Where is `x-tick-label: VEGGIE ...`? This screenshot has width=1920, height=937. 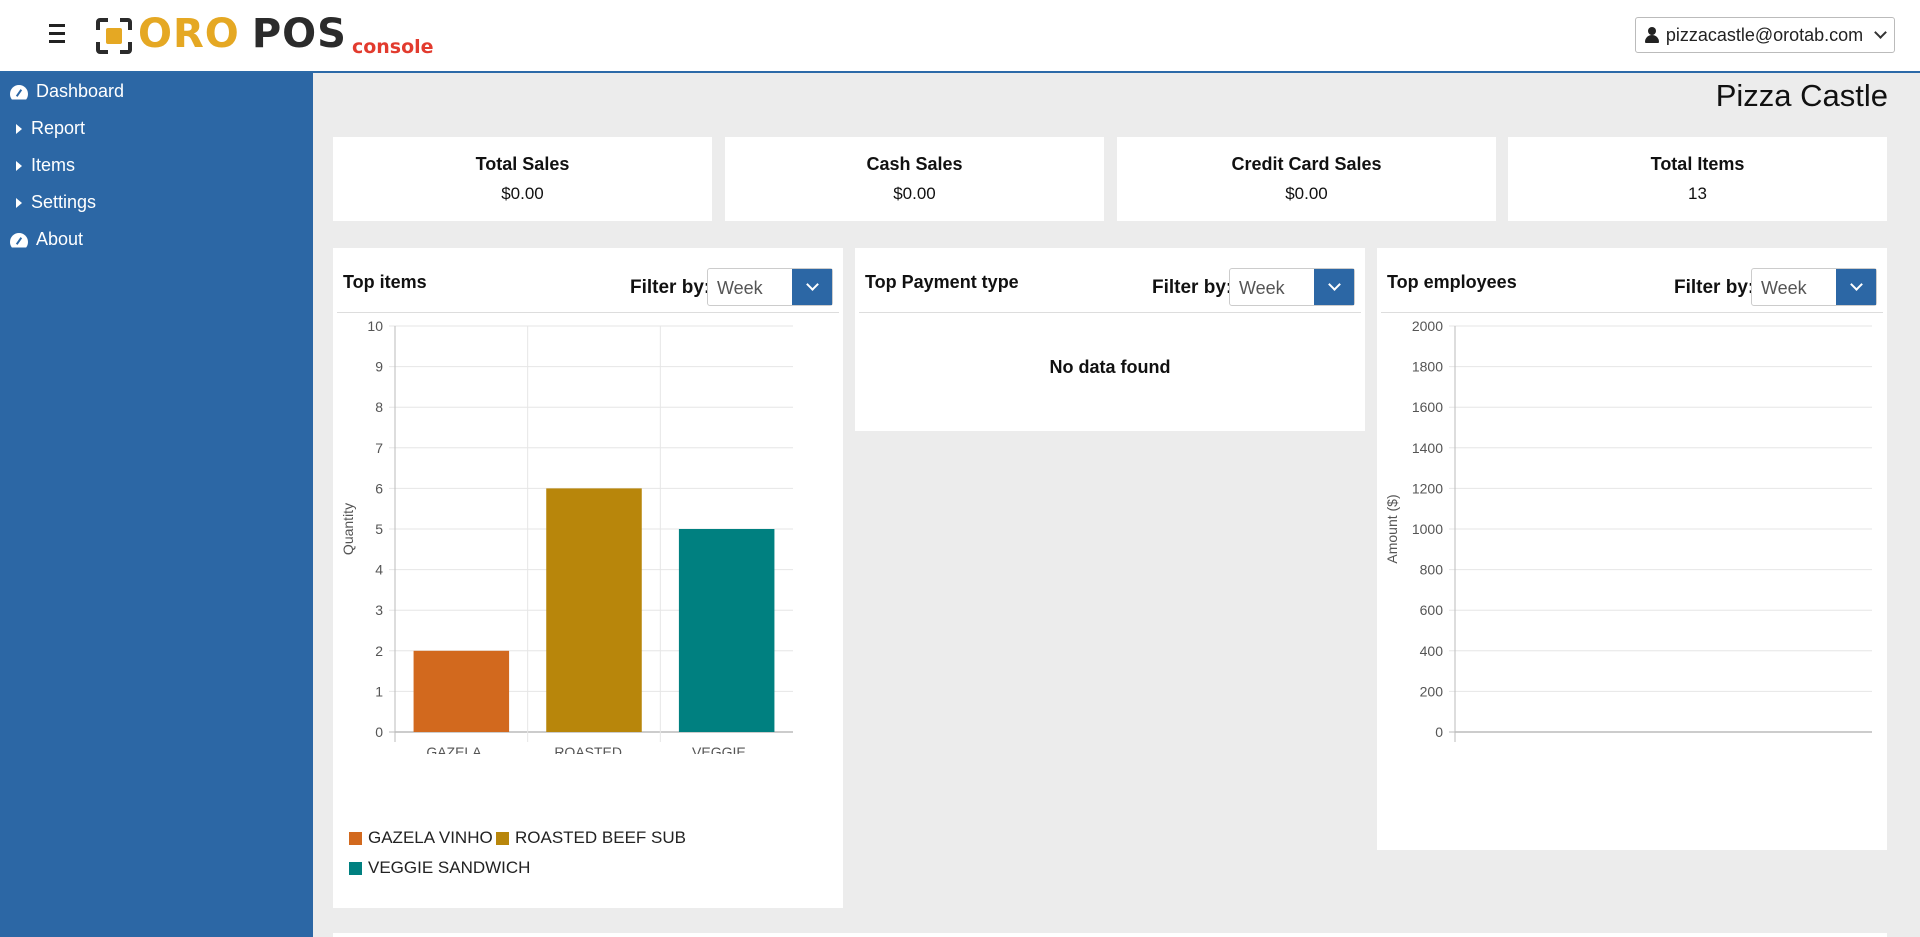 x-tick-label: VEGGIE ... is located at coordinates (726, 749).